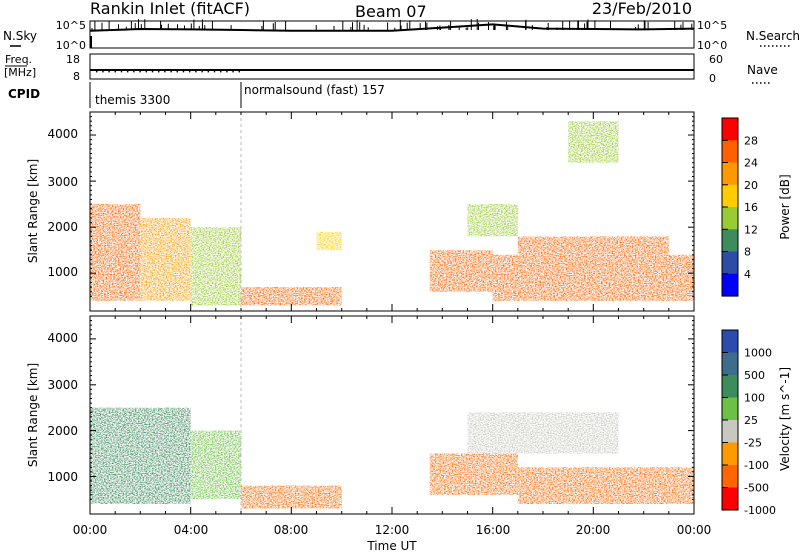 This screenshot has height=554, width=800. What do you see at coordinates (747, 252) in the screenshot?
I see `power-scale-label: 8` at bounding box center [747, 252].